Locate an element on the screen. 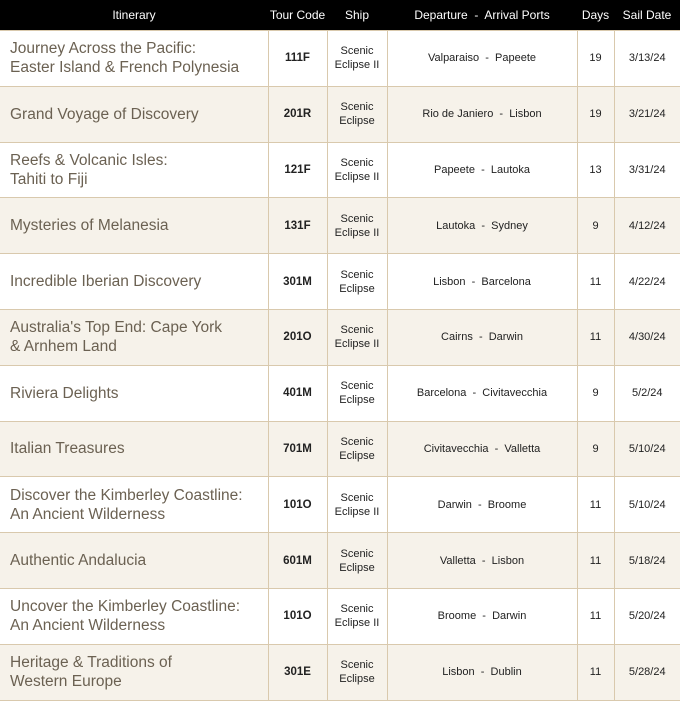  itinerary-line: Uncover the Kimberley Coastline: is located at coordinates (125, 607).